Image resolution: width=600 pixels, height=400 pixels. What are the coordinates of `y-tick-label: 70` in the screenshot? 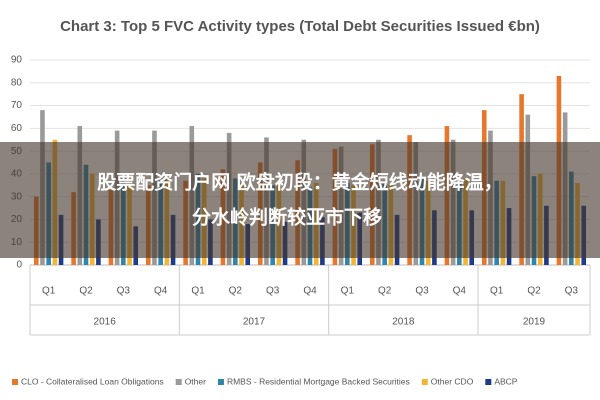 It's located at (17, 105).